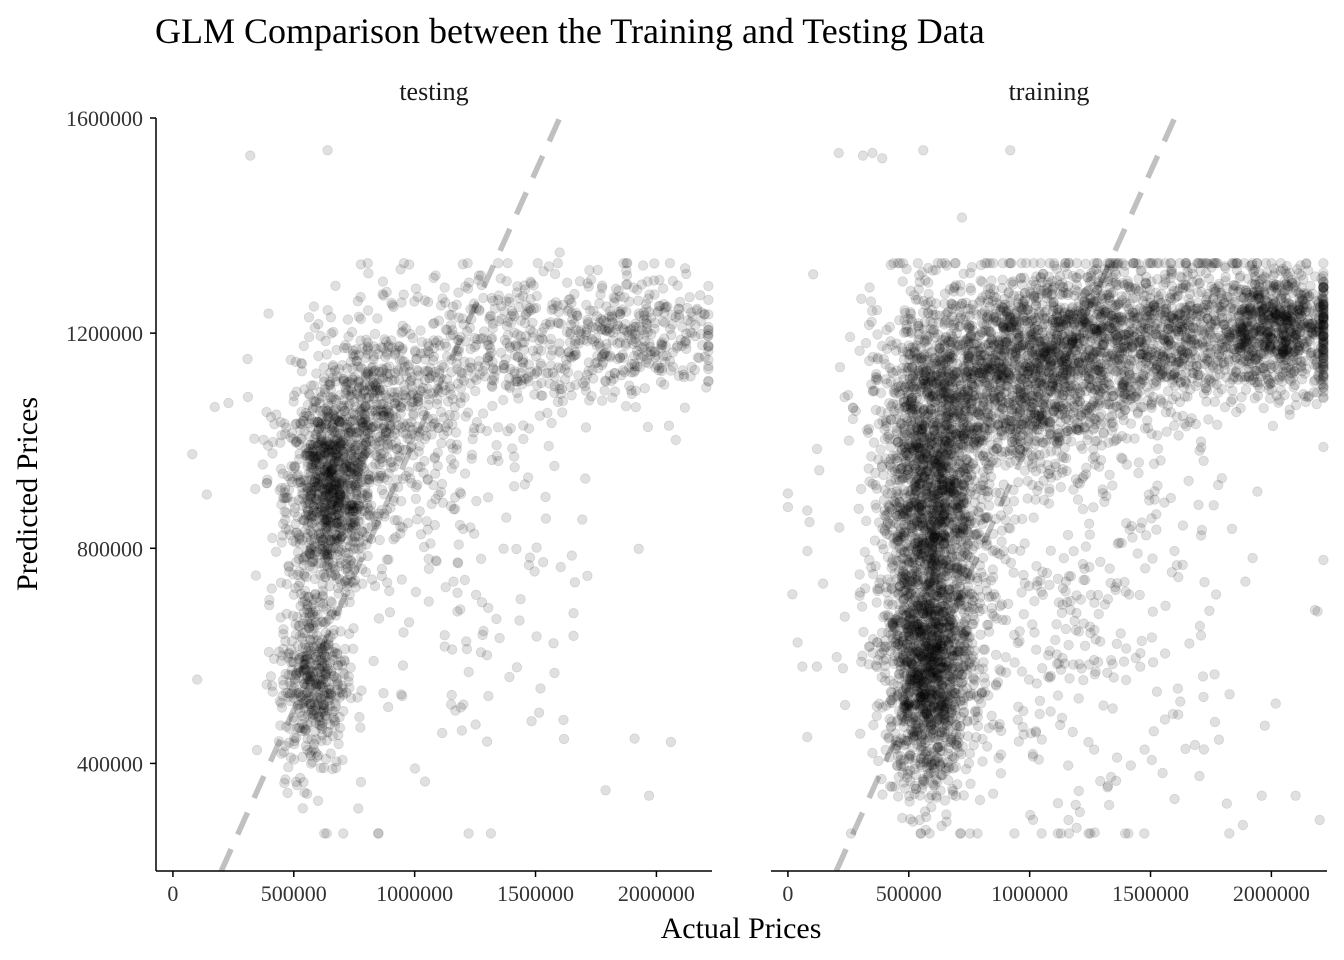 Image resolution: width=1344 pixels, height=960 pixels. I want to click on y-tick-label: 1600000, so click(104, 118).